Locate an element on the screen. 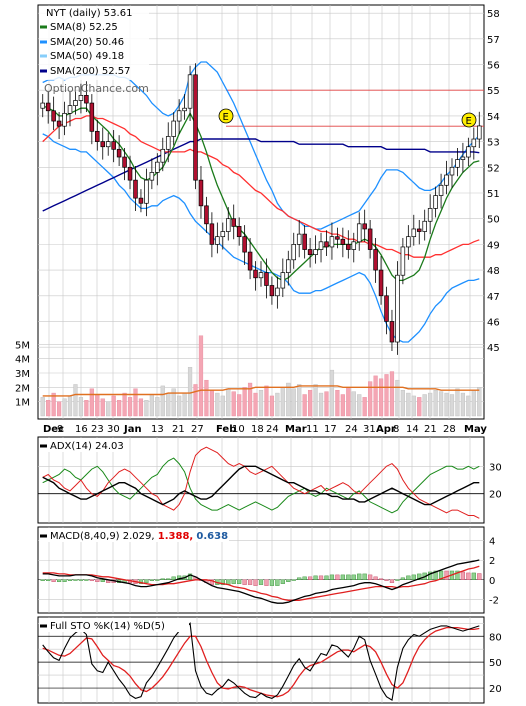 Image resolution: width=526 pixels, height=706 pixels. x-tick-label: 27 is located at coordinates (197, 429).